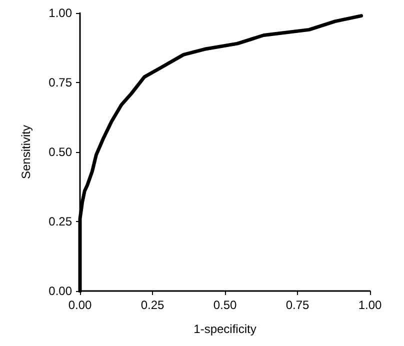 The width and height of the screenshot is (404, 346). What do you see at coordinates (80, 305) in the screenshot?
I see `x-tick-label: 0.00` at bounding box center [80, 305].